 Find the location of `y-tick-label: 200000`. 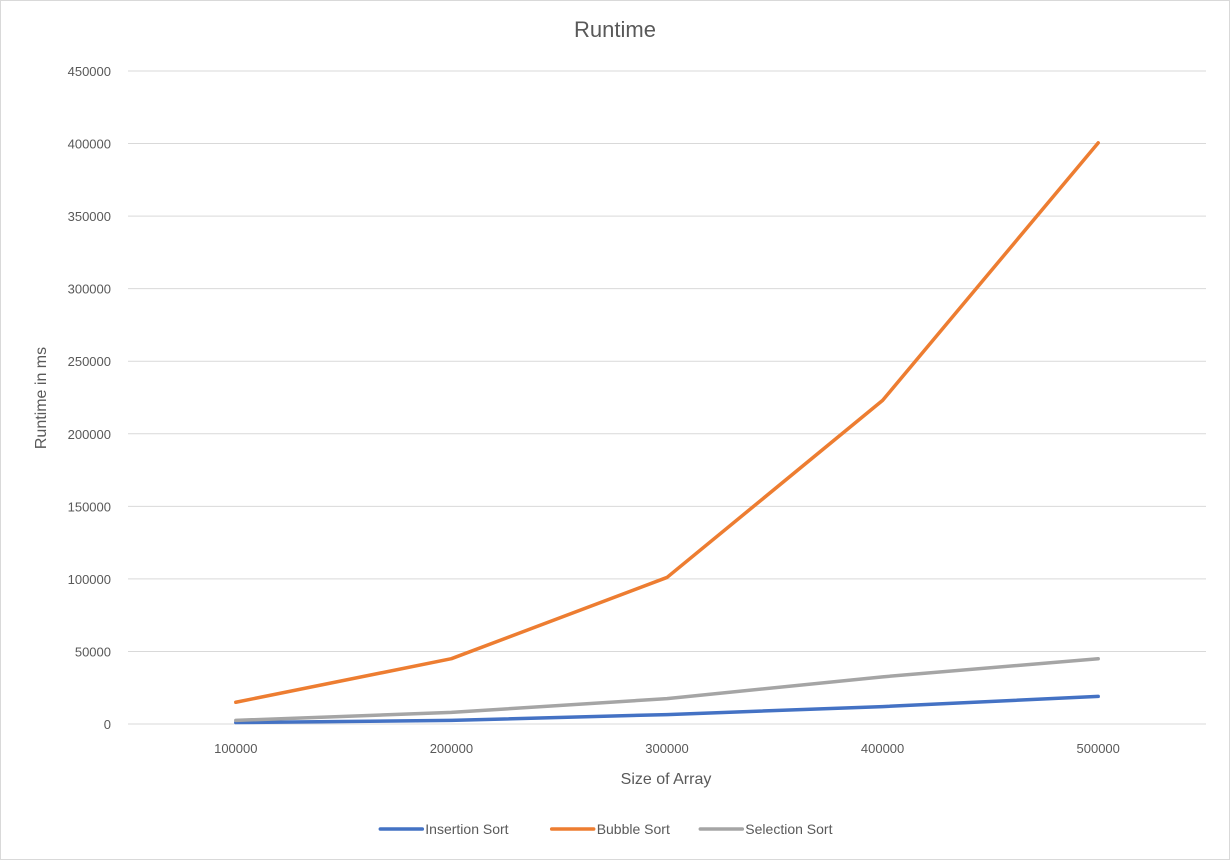

y-tick-label: 200000 is located at coordinates (89, 434).